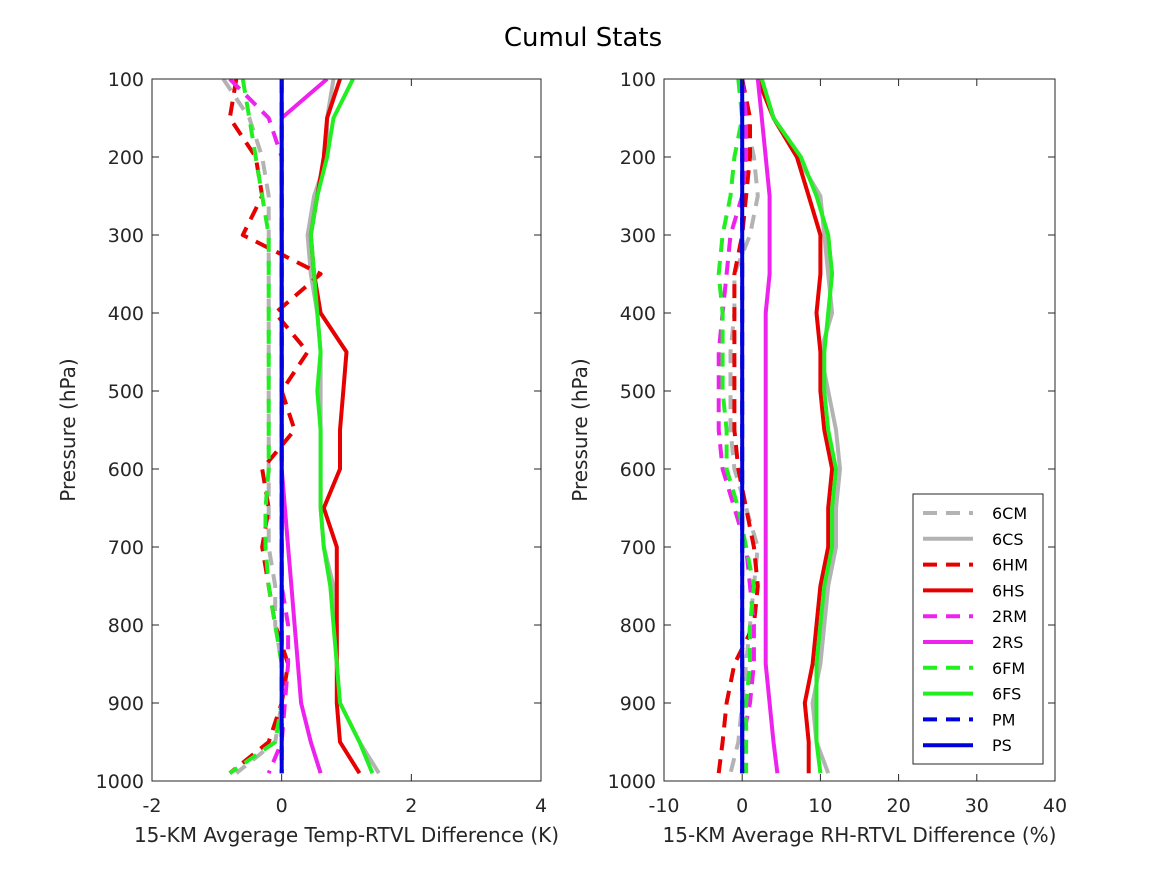  Describe the element at coordinates (978, 629) in the screenshot. I see `legend: 6CM 6CS 6HM 6HS 2RM 2RS 6FM 6FS PM PS` at that location.